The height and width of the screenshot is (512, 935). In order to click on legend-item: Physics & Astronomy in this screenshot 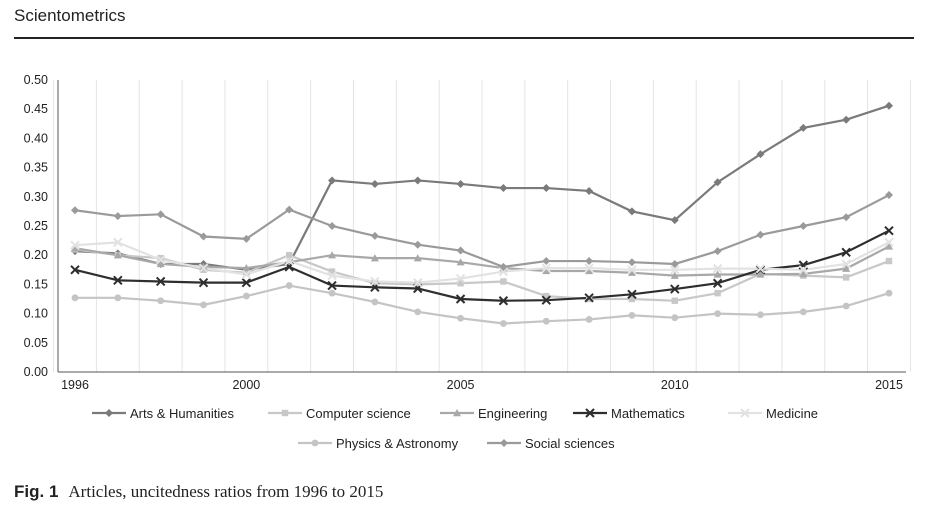, I will do `click(378, 443)`.